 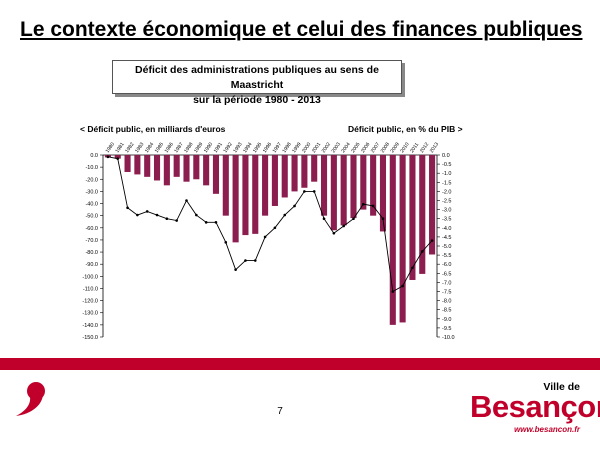 What do you see at coordinates (91, 192) in the screenshot?
I see `left-tick-label: -30.0` at bounding box center [91, 192].